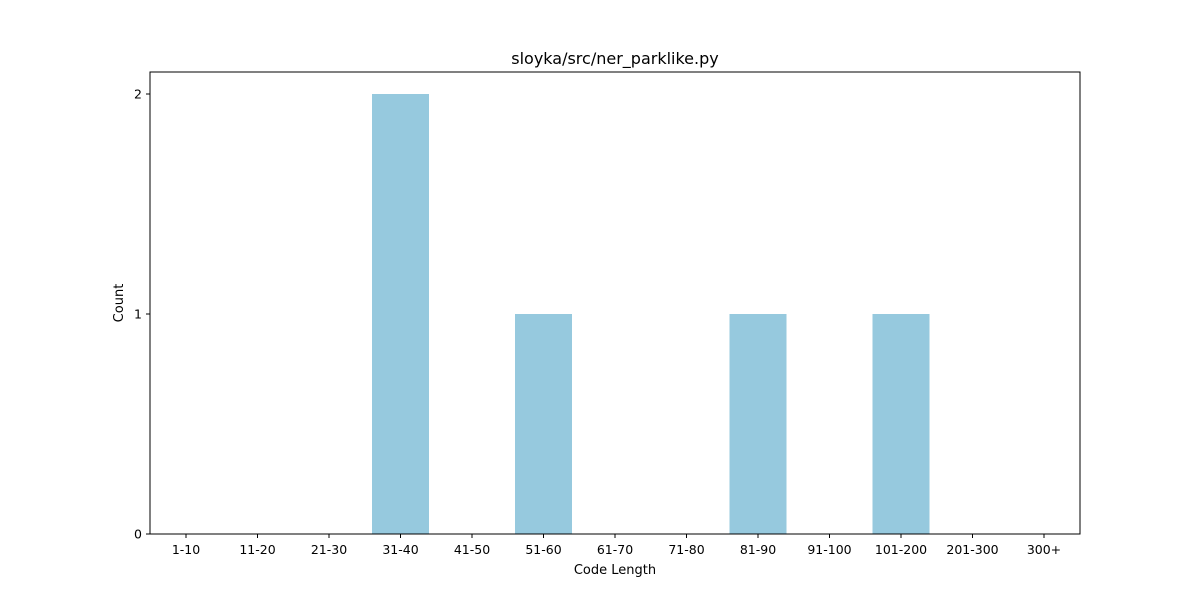 Image resolution: width=1200 pixels, height=604 pixels. I want to click on x-tick-label: 300+, so click(1044, 549).